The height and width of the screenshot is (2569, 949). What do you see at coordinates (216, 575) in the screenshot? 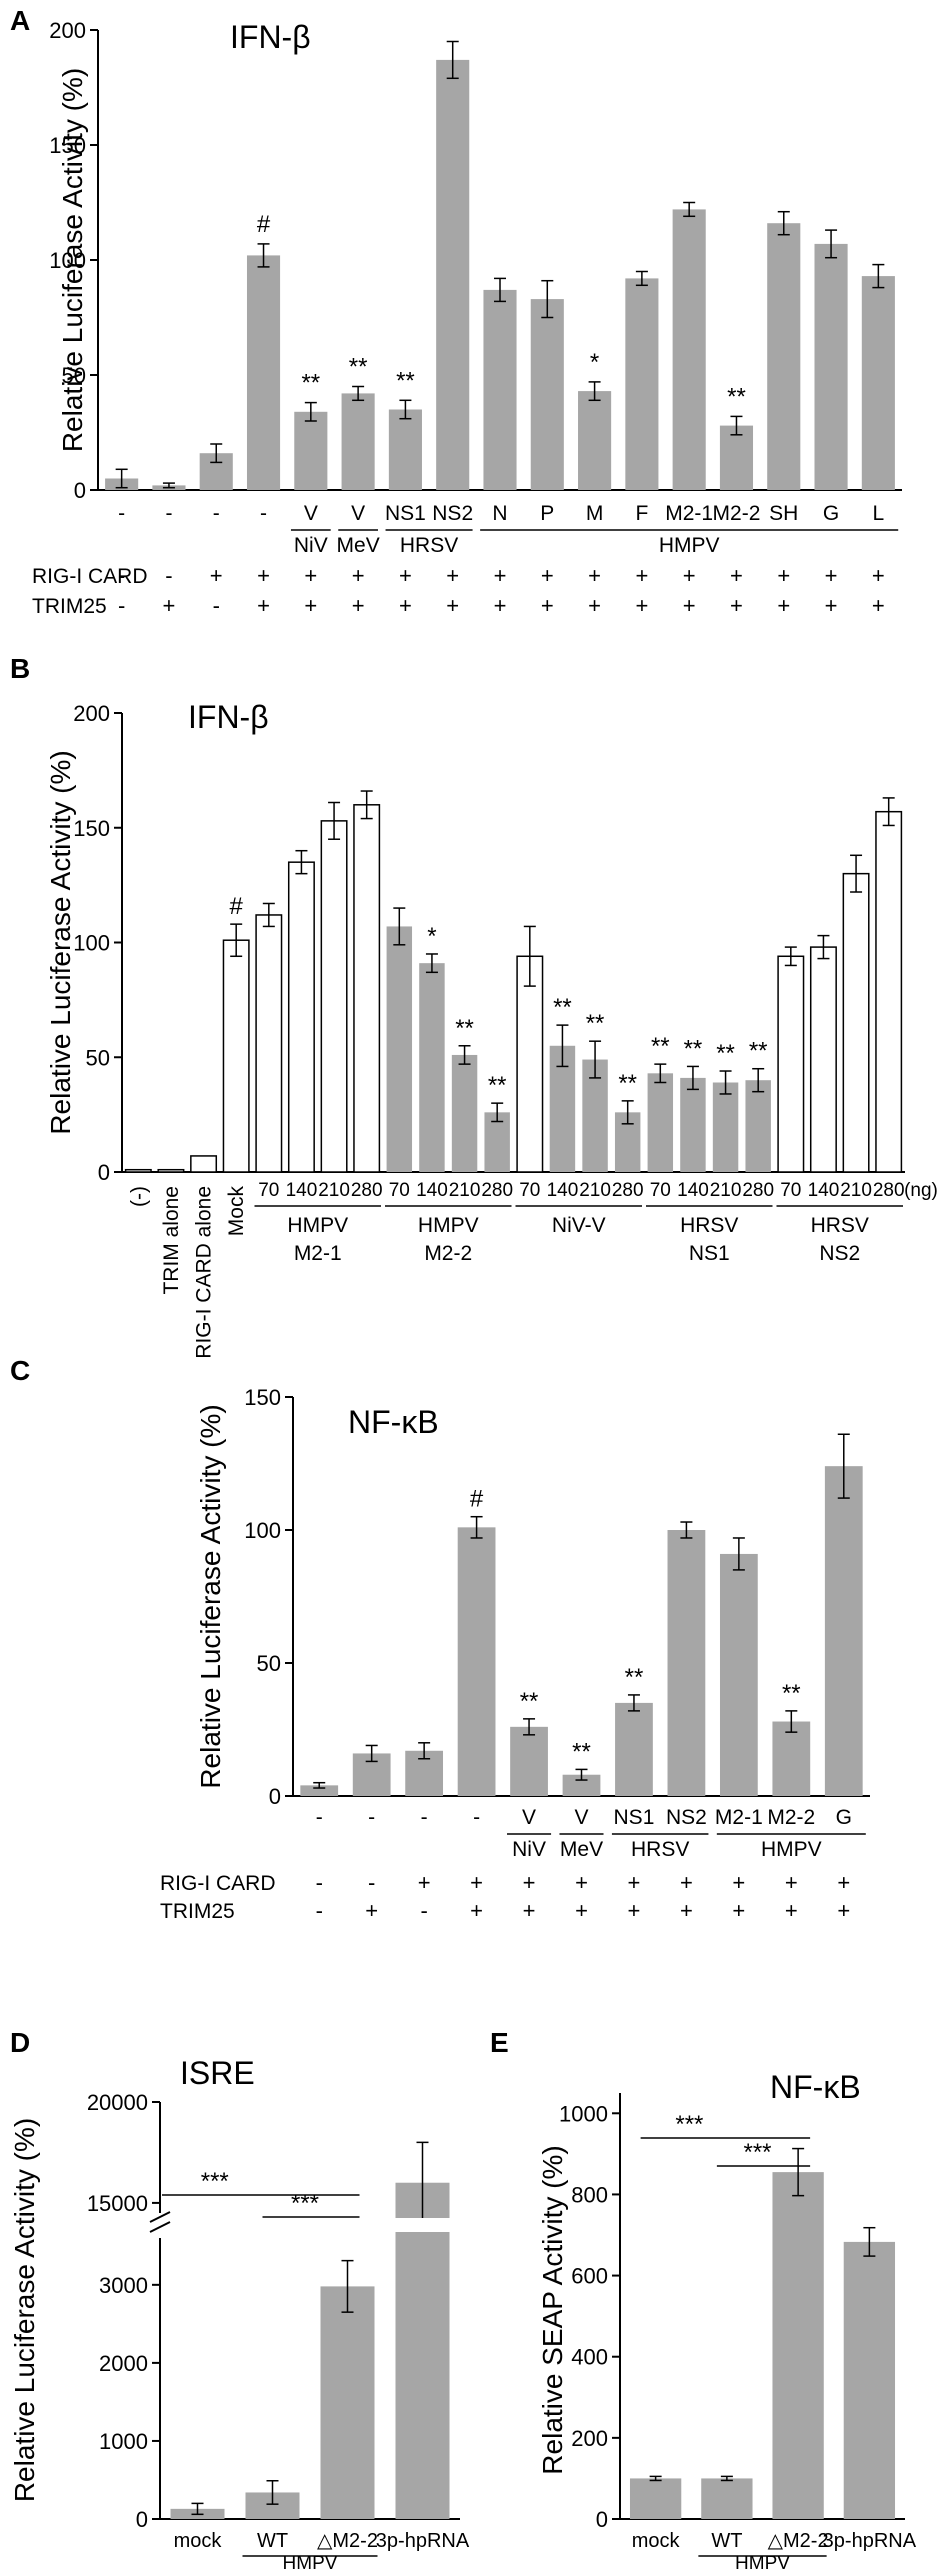
I see `panel-a-condition-0-2: +` at bounding box center [216, 575].